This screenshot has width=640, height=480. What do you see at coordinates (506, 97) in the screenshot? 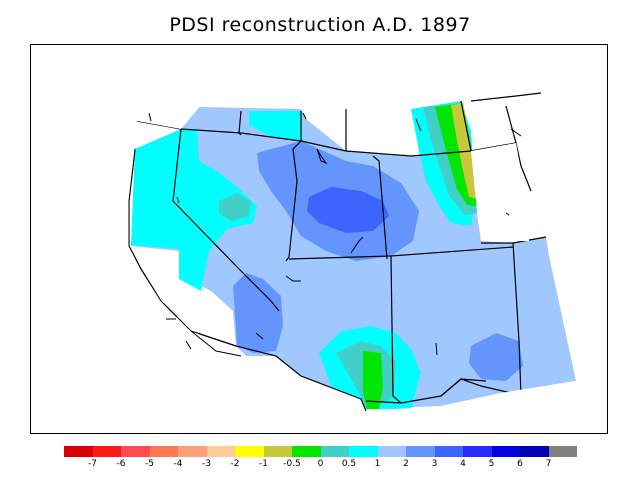
I see `boundary-sd-nd` at bounding box center [506, 97].